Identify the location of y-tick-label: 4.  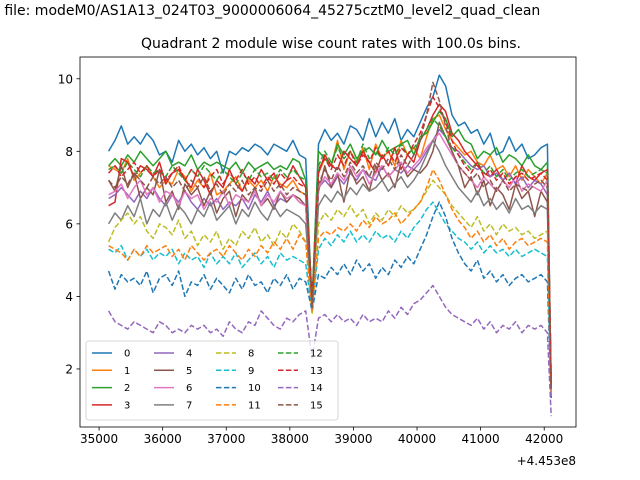
(69, 297).